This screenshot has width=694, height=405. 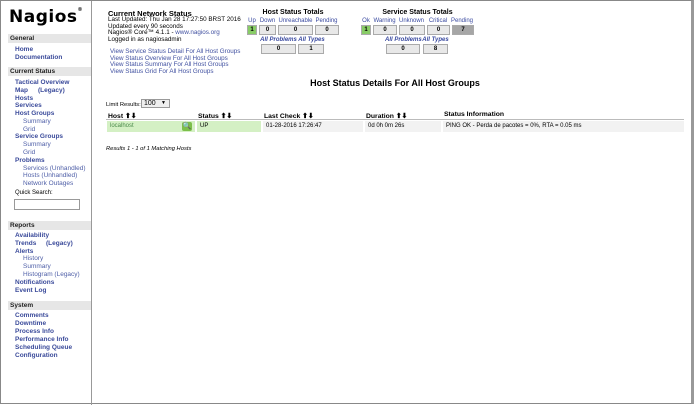 What do you see at coordinates (403, 40) in the screenshot?
I see `service-all-problems-label: All Problems` at bounding box center [403, 40].